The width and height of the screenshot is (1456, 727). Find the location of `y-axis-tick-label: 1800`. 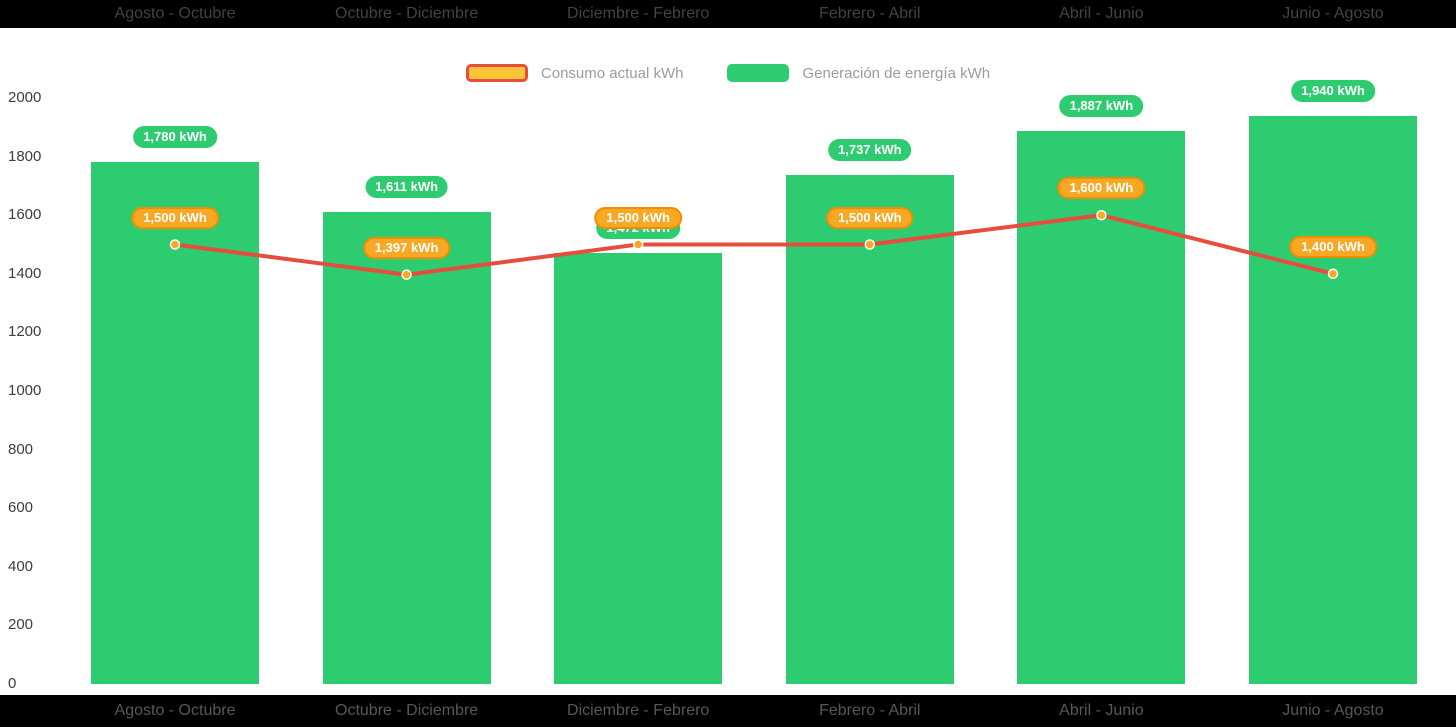

y-axis-tick-label: 1800 is located at coordinates (25, 156).